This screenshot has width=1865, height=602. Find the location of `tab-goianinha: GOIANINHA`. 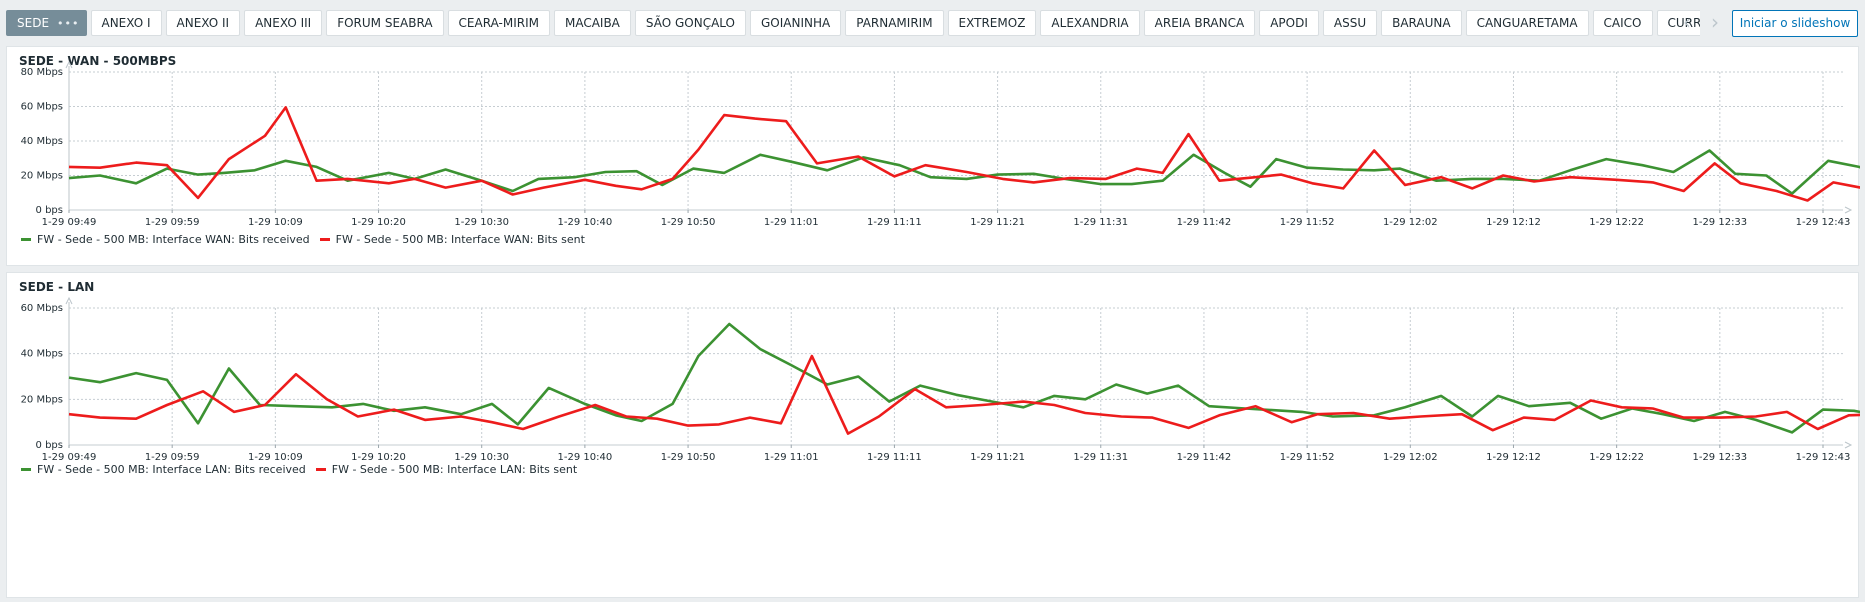

tab-goianinha: GOIANINHA is located at coordinates (796, 23).